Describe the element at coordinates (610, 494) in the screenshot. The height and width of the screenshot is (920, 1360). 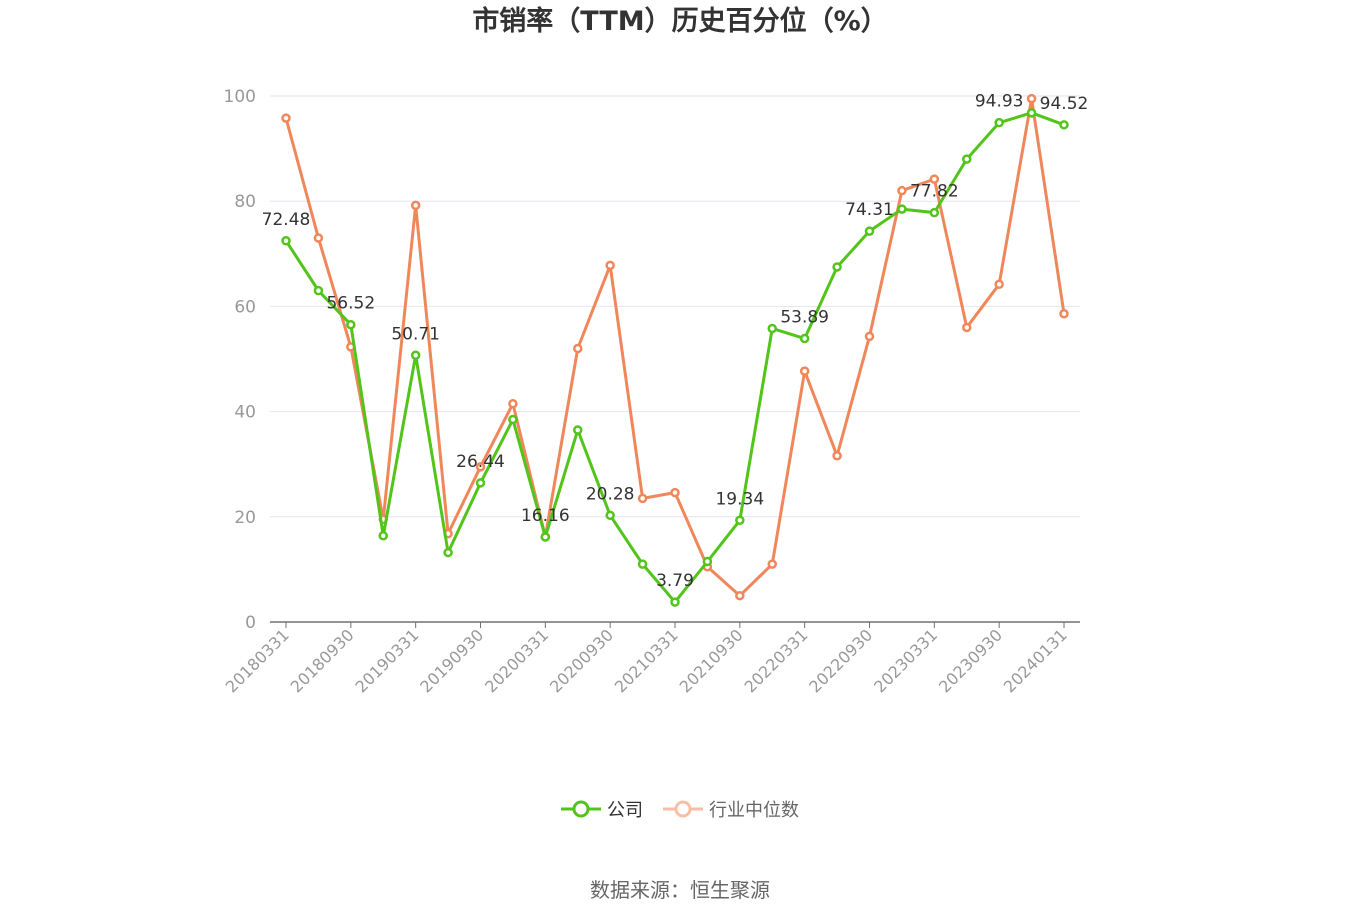
I see `data-label: 20.28` at that location.